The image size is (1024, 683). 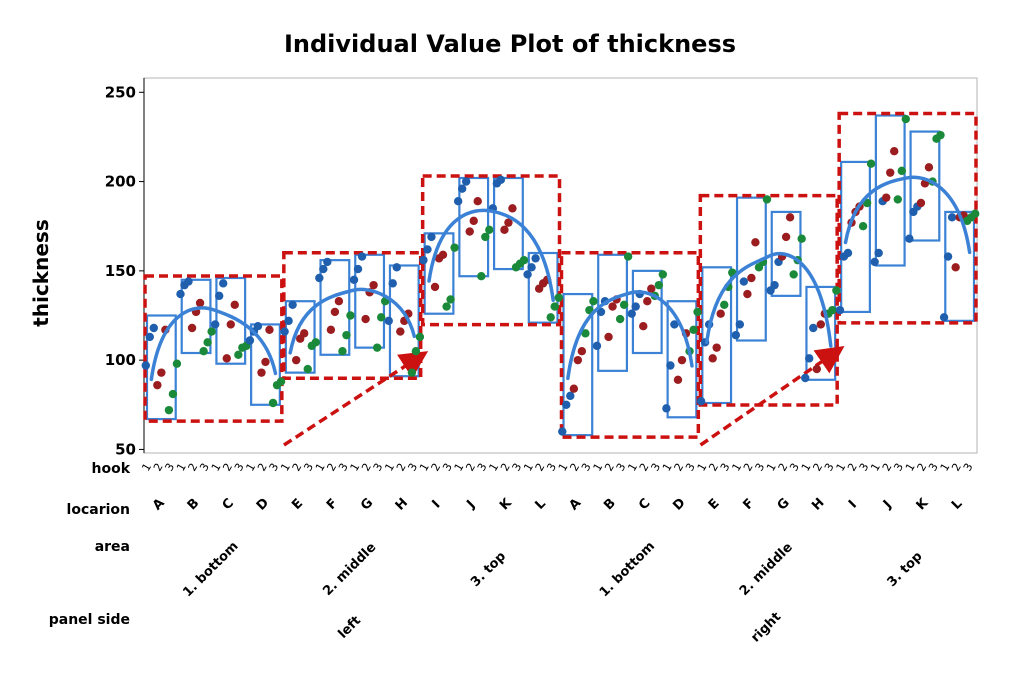 I want to click on location-label: E, so click(x=714, y=504).